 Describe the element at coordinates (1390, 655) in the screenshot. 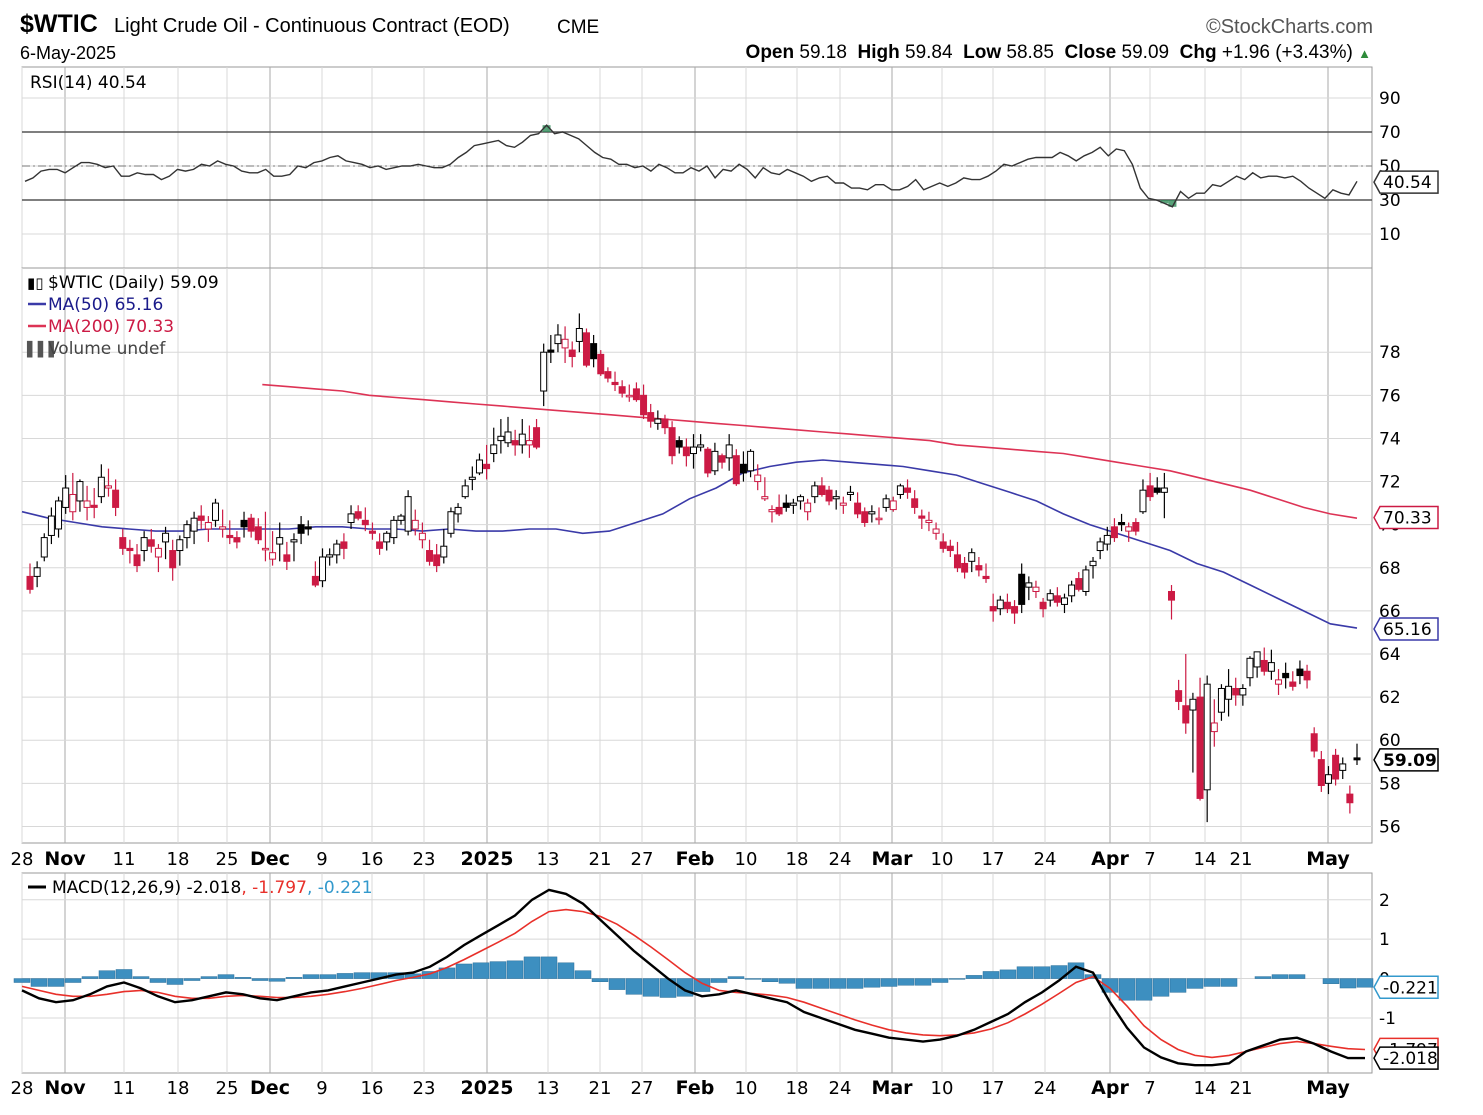

I see `price-y-tick: 64` at that location.